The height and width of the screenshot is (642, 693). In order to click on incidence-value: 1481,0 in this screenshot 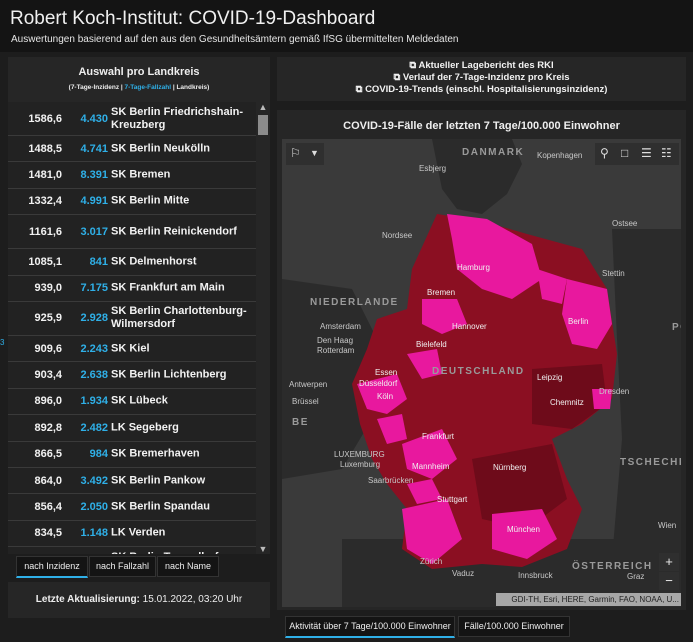, I will do `click(45, 175)`.